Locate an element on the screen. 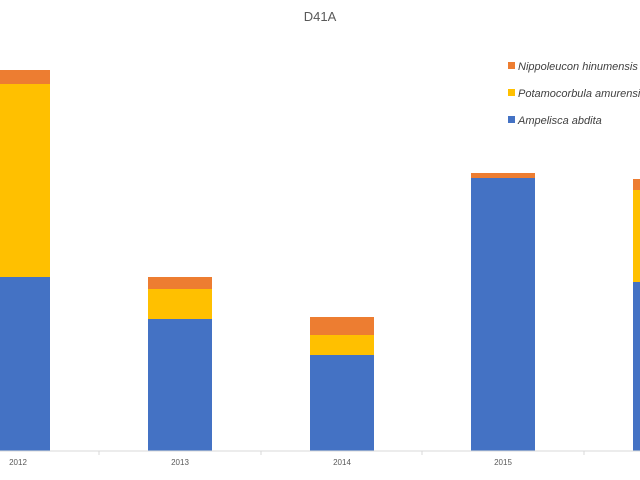 Image resolution: width=640 pixels, height=480 pixels. legend-label-potamocorbula: Potamocorbula amurensis is located at coordinates (579, 94).